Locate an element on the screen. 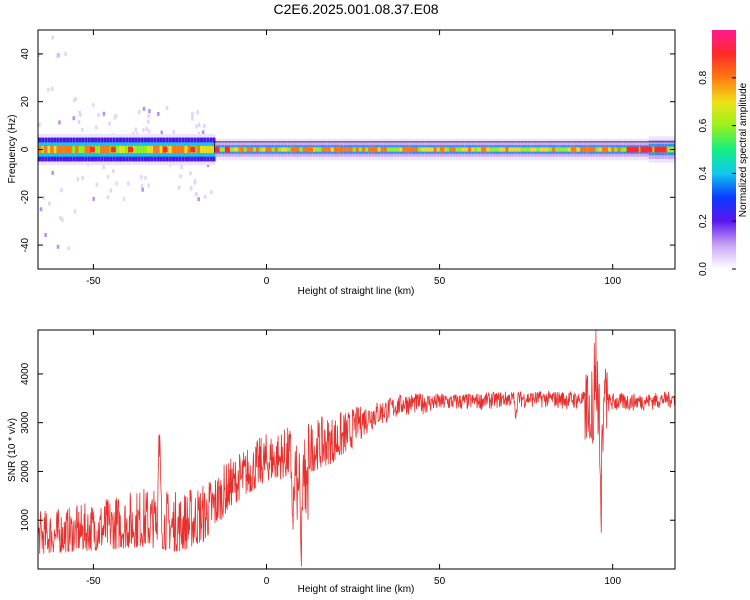 Image resolution: width=750 pixels, height=600 pixels. y-tick-label: 3000 is located at coordinates (25, 422).